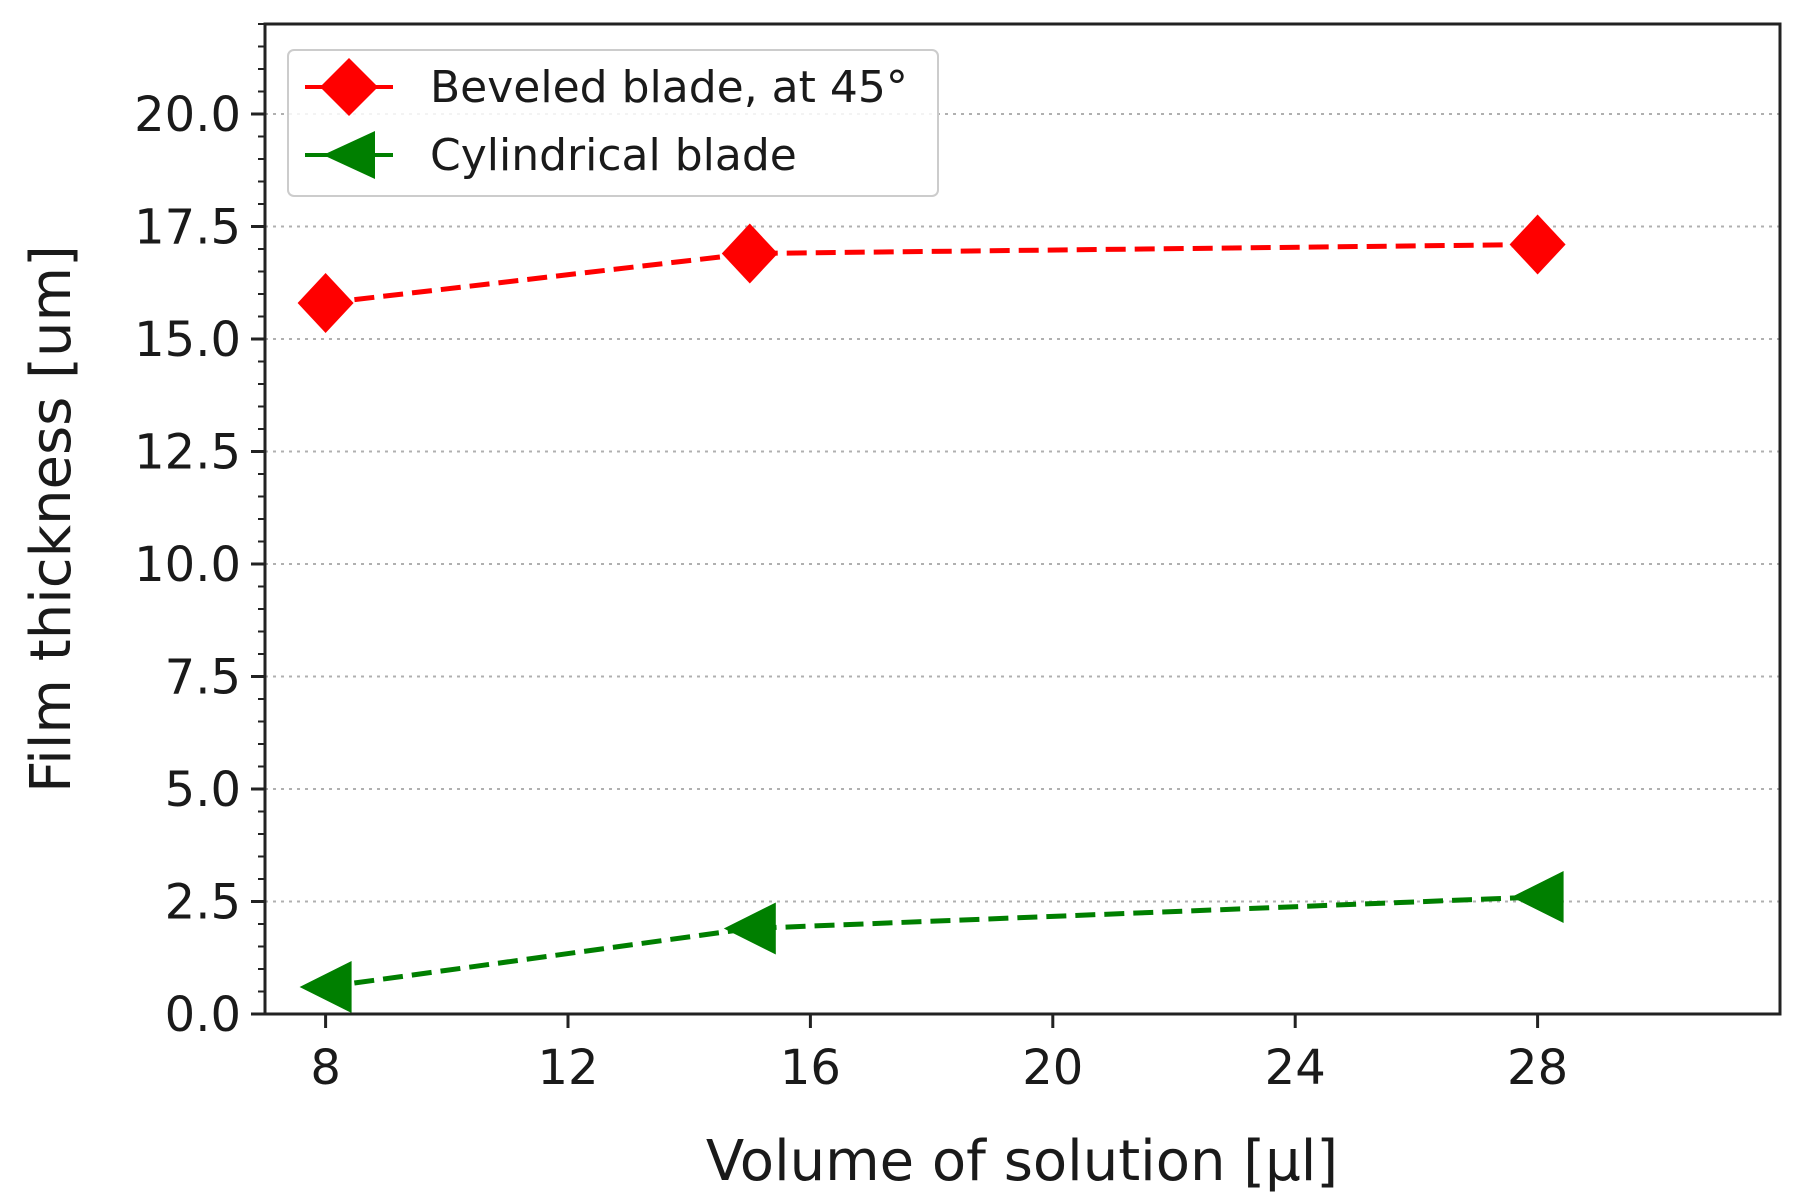 Image resolution: width=1798 pixels, height=1203 pixels. What do you see at coordinates (203, 903) in the screenshot?
I see `y-tick-label: 2.5` at bounding box center [203, 903].